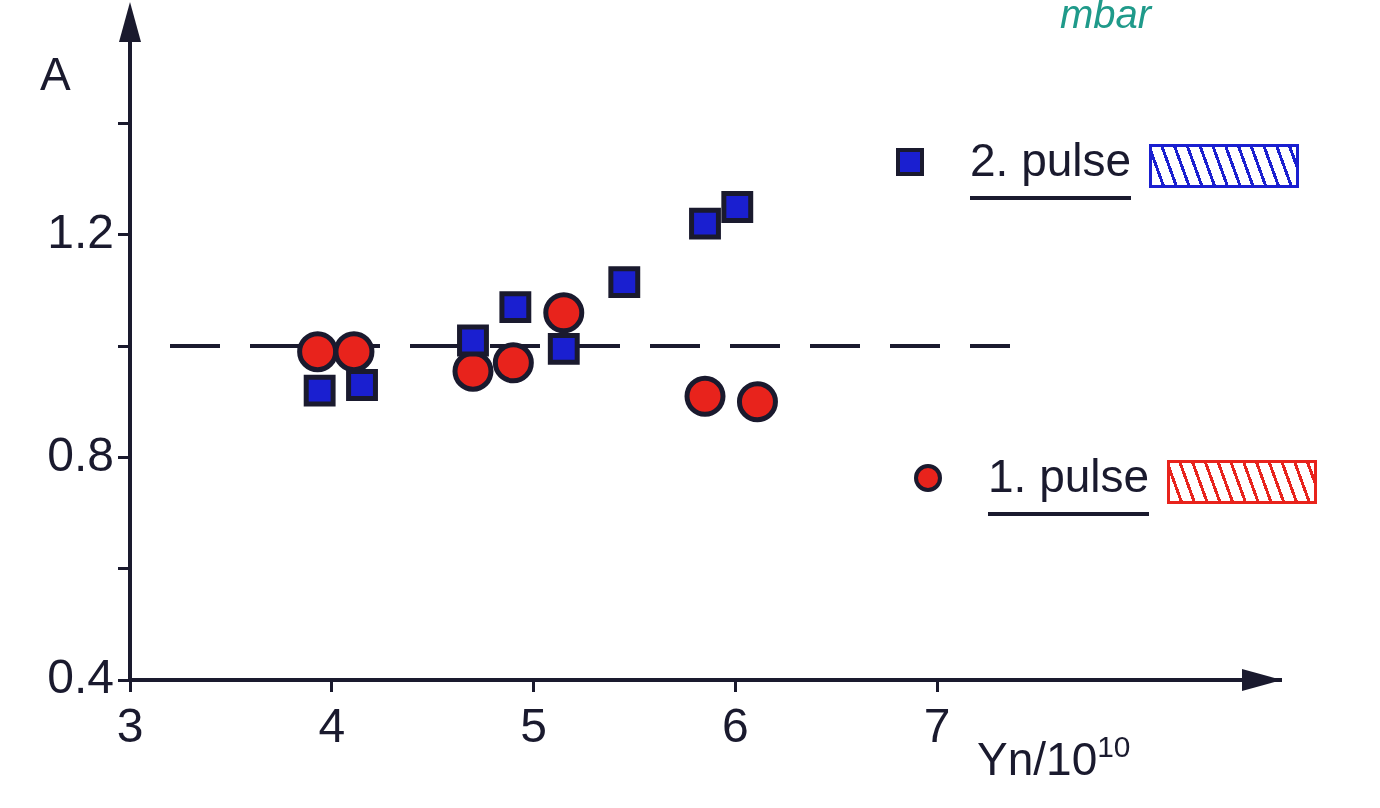 The image size is (1380, 808). Describe the element at coordinates (533, 726) in the screenshot. I see `x-tick-label: 5` at that location.